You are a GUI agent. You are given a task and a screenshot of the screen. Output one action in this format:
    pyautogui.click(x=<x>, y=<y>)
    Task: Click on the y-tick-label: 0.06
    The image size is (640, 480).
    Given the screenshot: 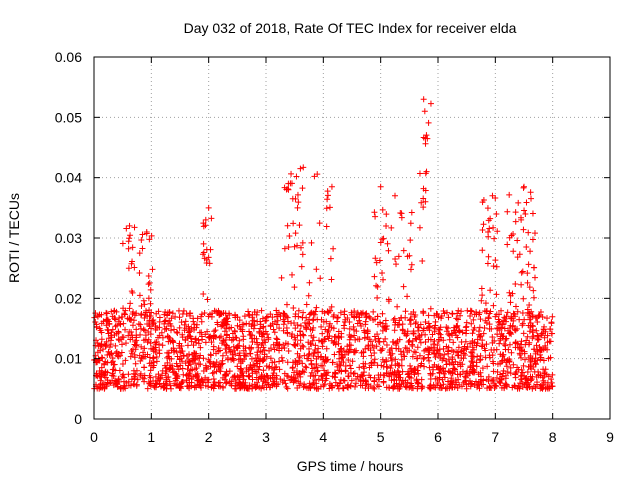 What is the action you would take?
    pyautogui.click(x=68, y=57)
    